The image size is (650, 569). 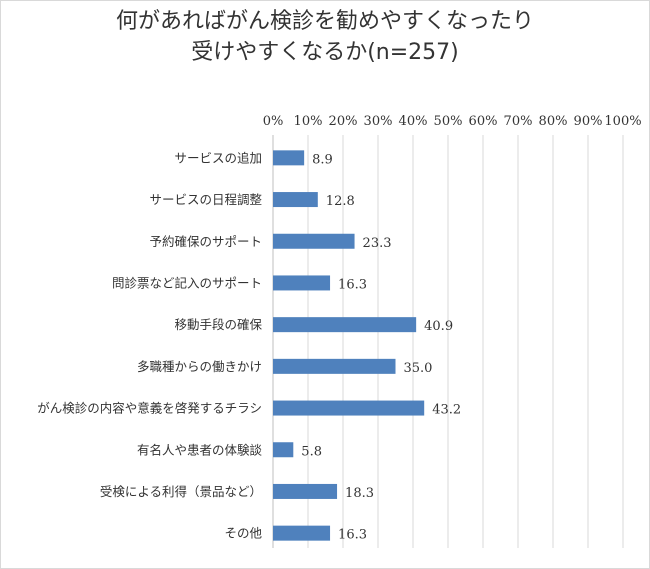 What do you see at coordinates (446, 410) in the screenshot?
I see `data-label: 43.2` at bounding box center [446, 410].